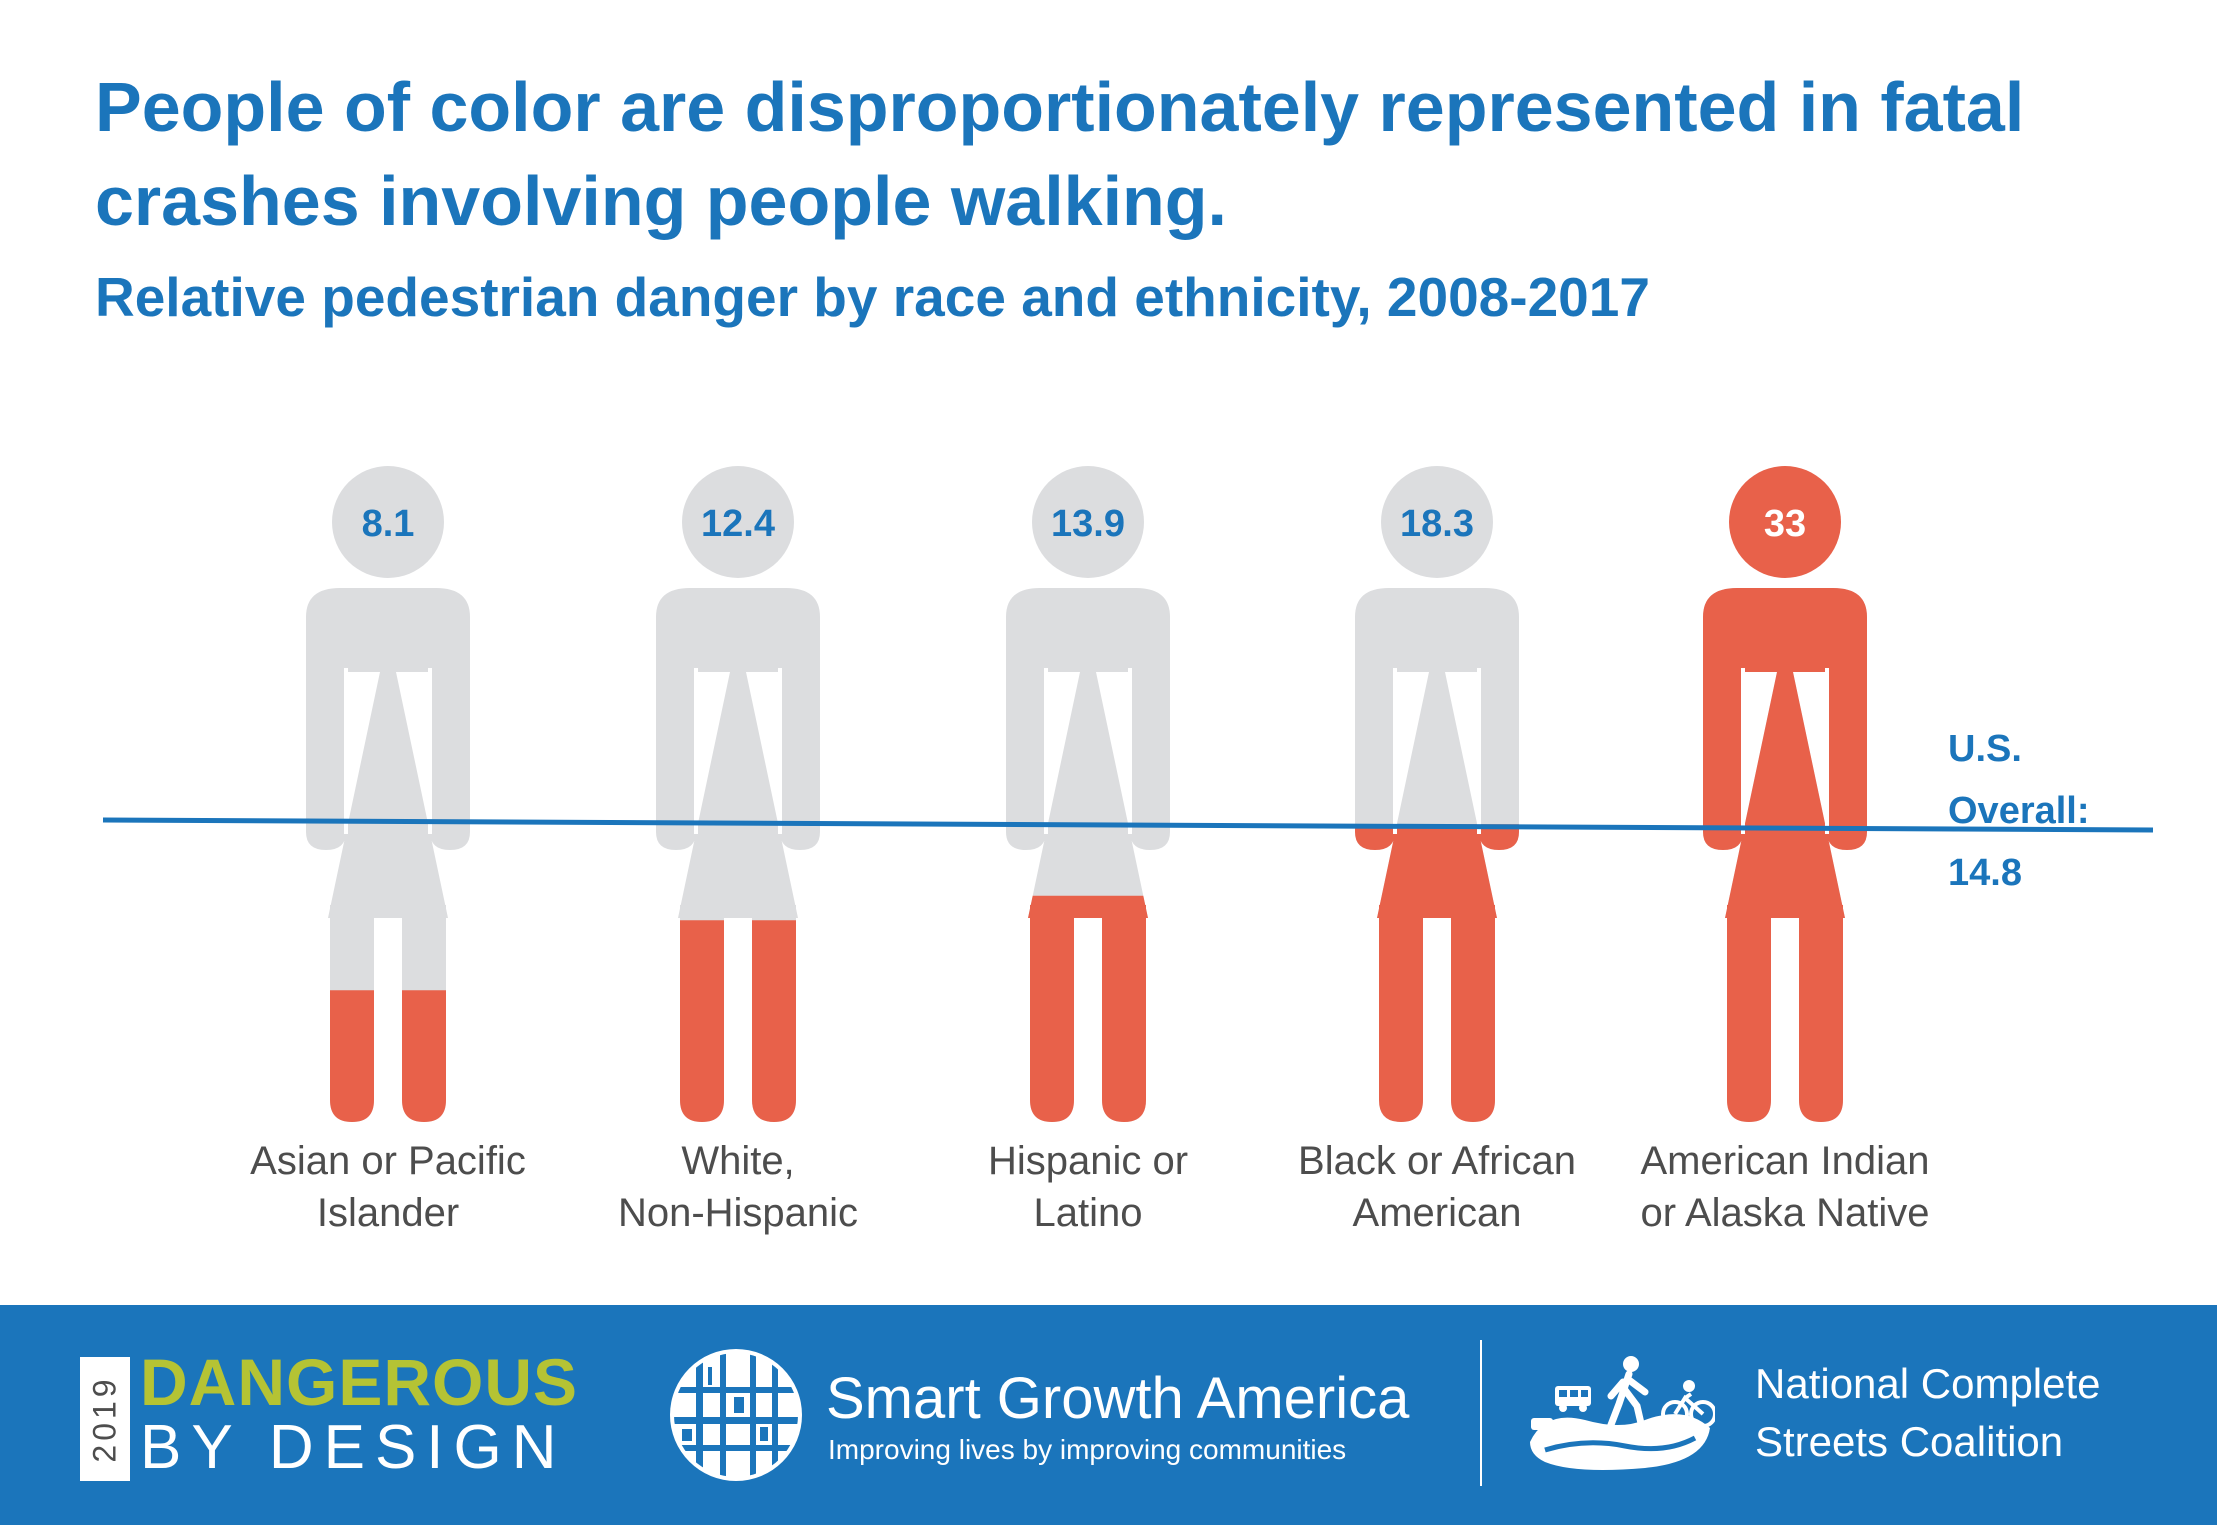 This screenshot has width=2217, height=1525. I want to click on sga-tagline: Improving lives by improving communities, so click(1087, 1449).